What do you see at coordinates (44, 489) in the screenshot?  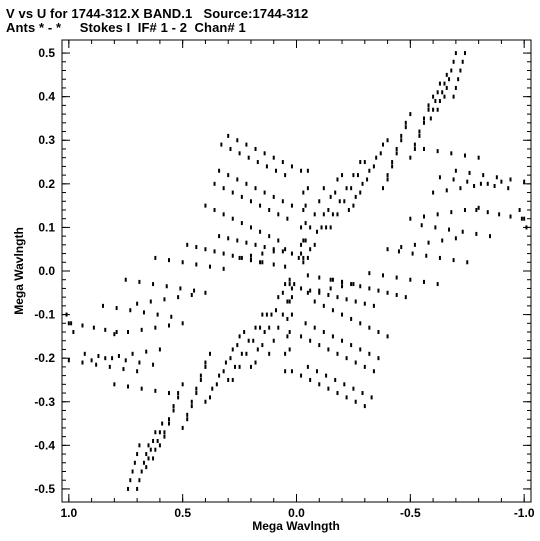 I see `y-tick-label: -0.5` at bounding box center [44, 489].